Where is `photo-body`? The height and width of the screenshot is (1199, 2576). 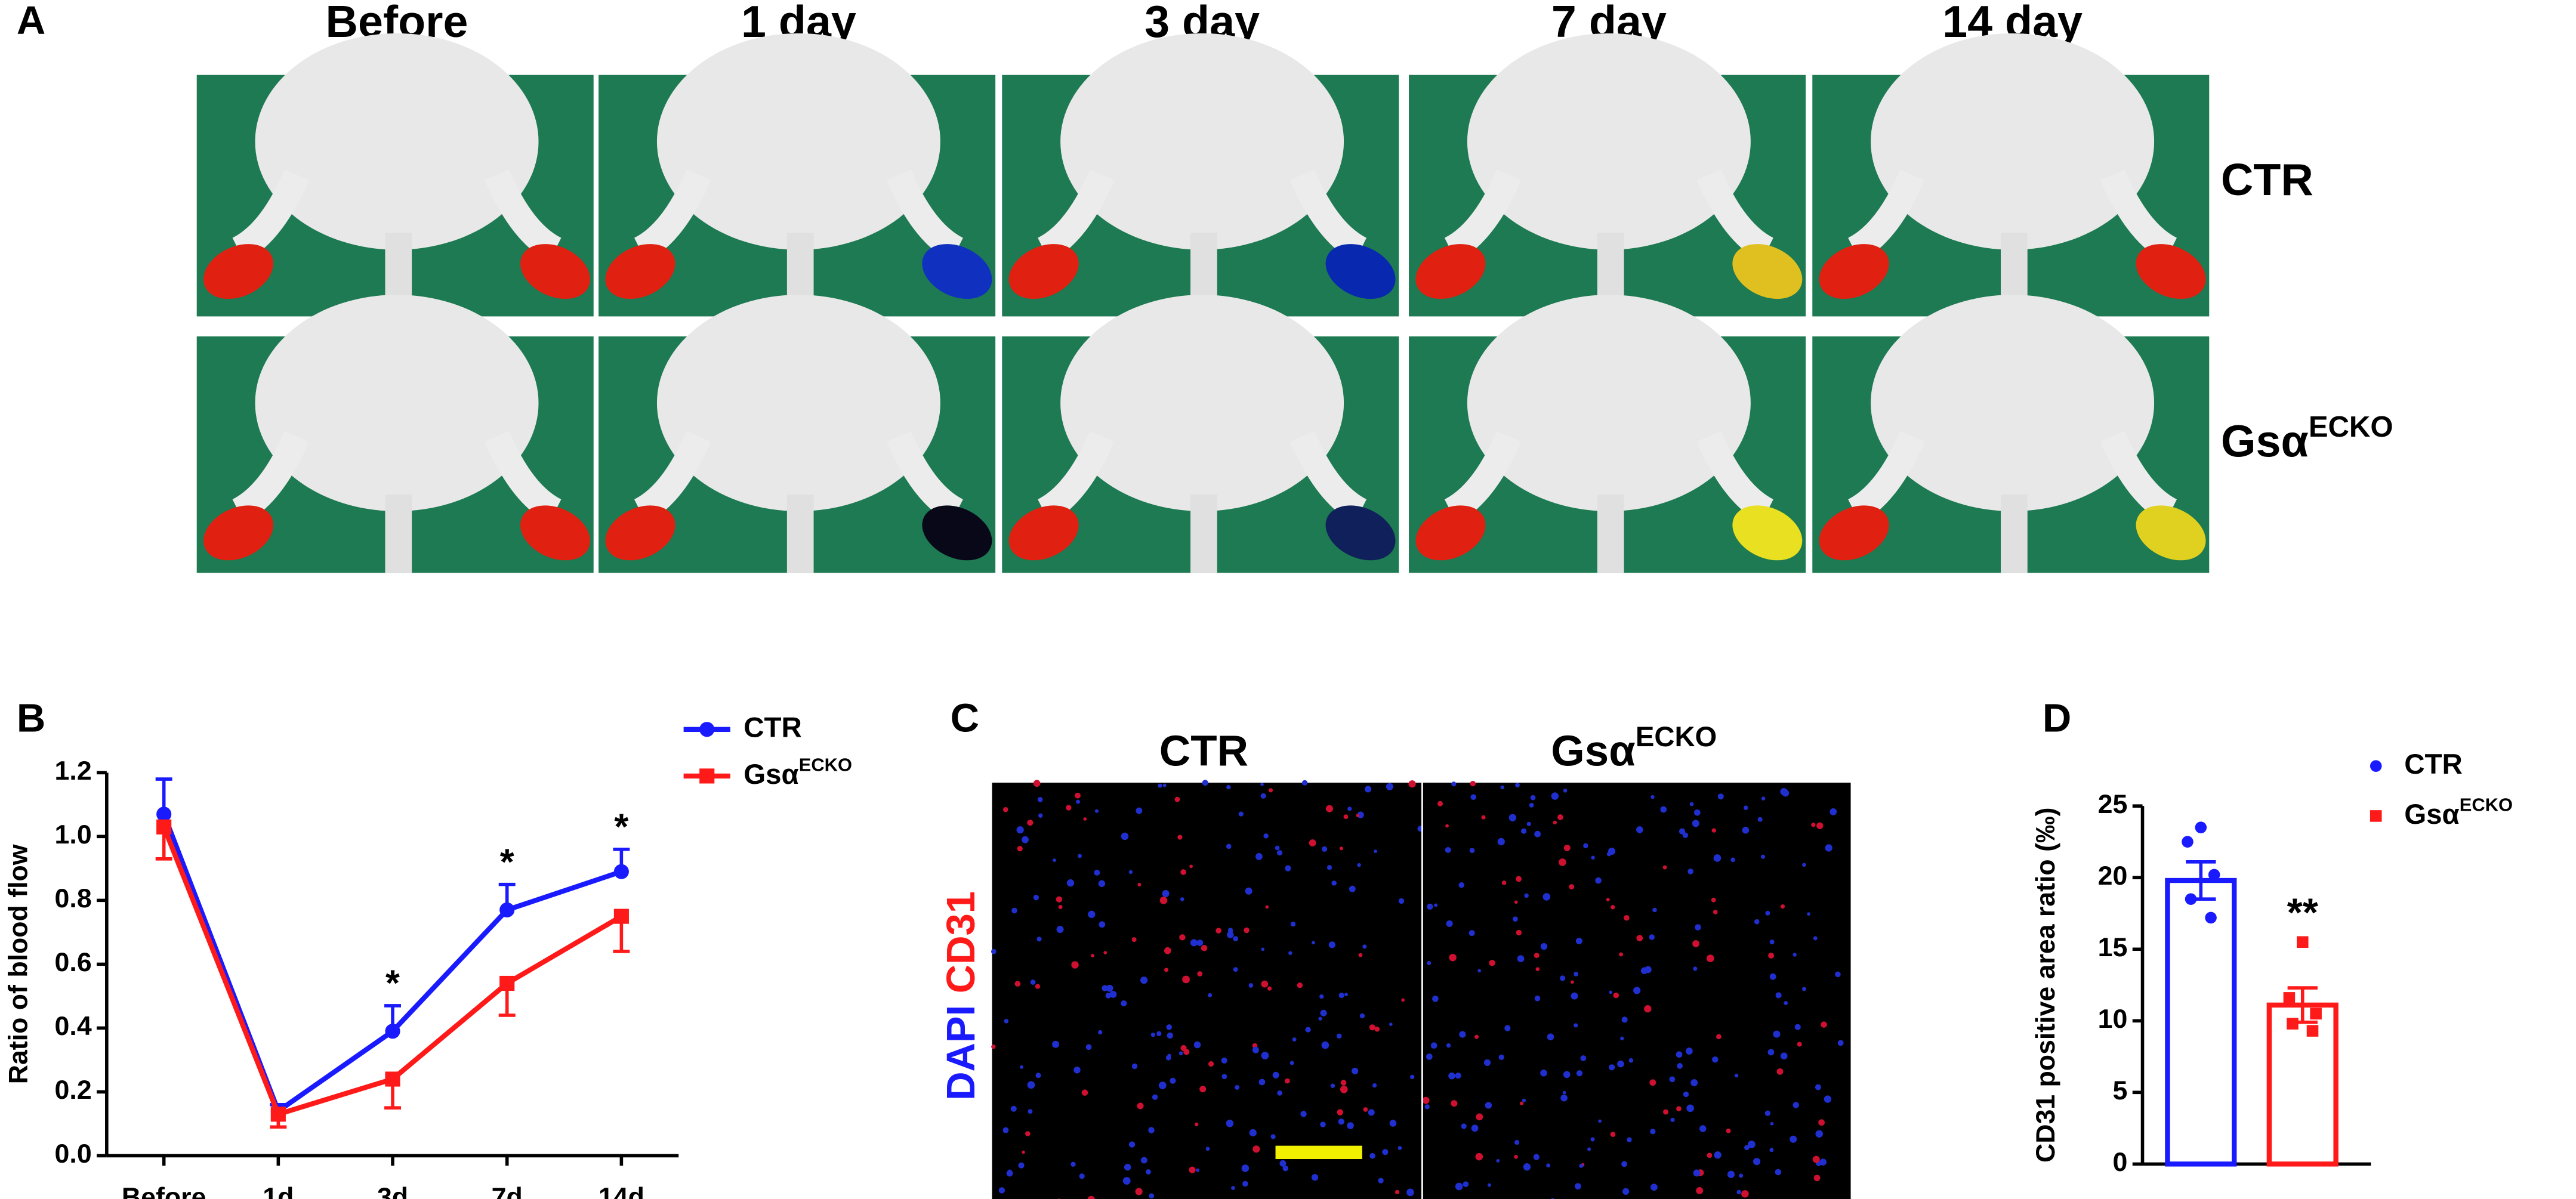 photo-body is located at coordinates (1202, 403).